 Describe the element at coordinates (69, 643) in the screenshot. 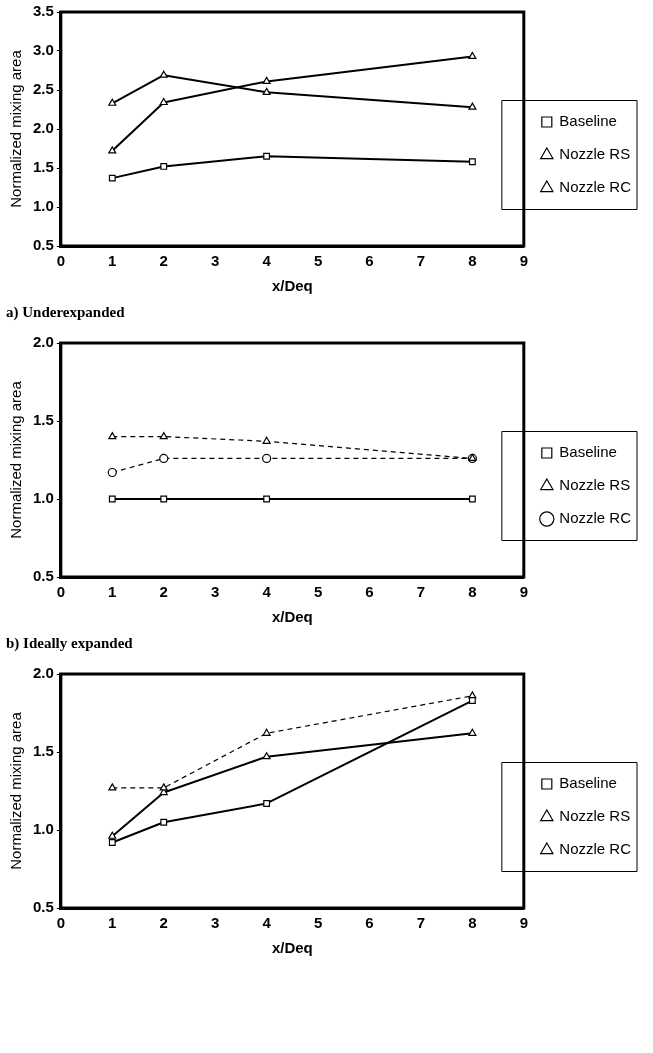

I see `text: b) Ideally expanded` at that location.